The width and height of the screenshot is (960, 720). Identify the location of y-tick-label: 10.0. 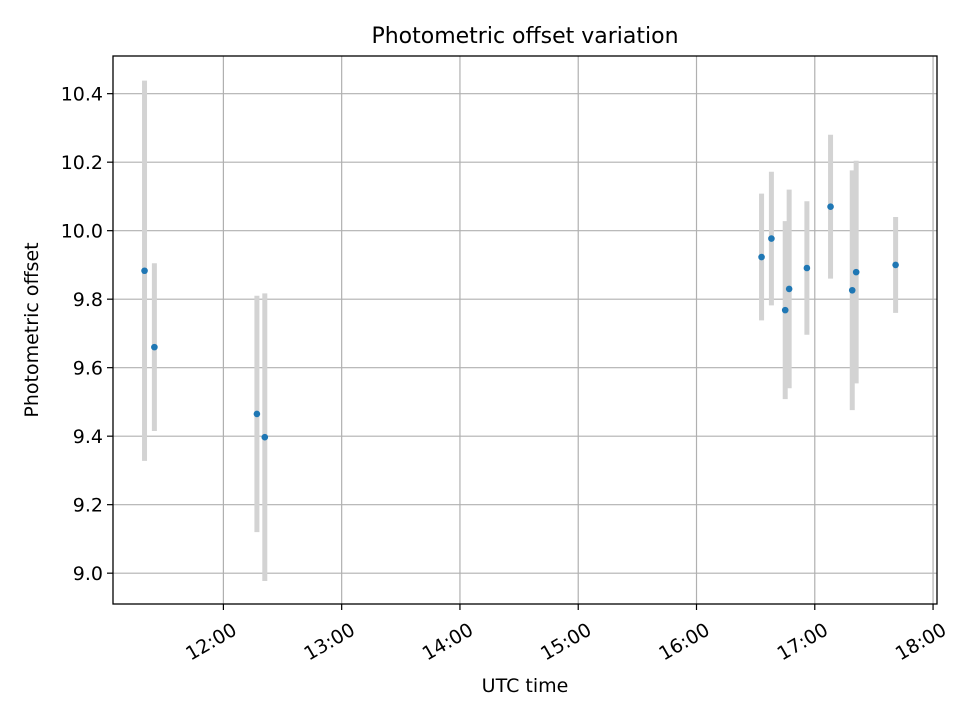
(82, 231).